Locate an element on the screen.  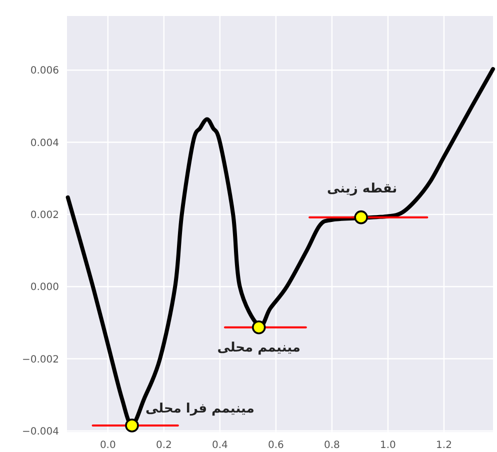
y-tick-label: 0.006 is located at coordinates (44, 71).